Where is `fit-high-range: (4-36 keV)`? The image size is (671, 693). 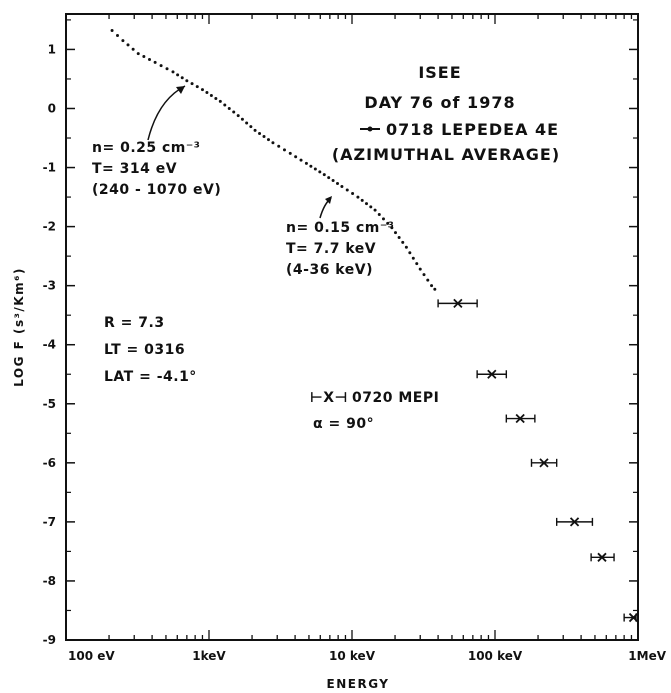
fit-high-range: (4-36 keV) is located at coordinates (329, 270).